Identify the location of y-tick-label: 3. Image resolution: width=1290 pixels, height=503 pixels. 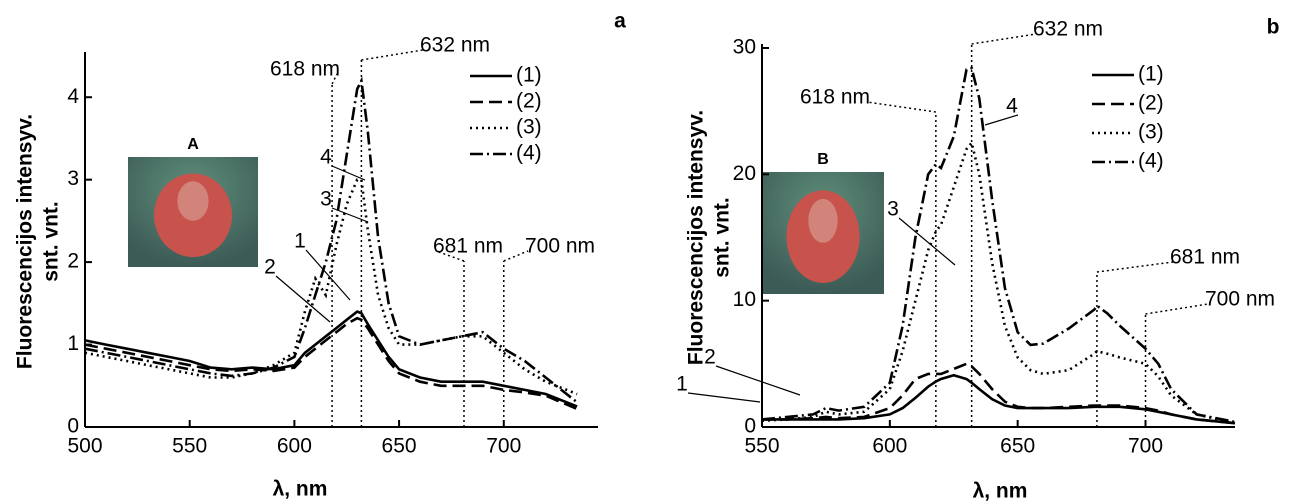
(73, 178).